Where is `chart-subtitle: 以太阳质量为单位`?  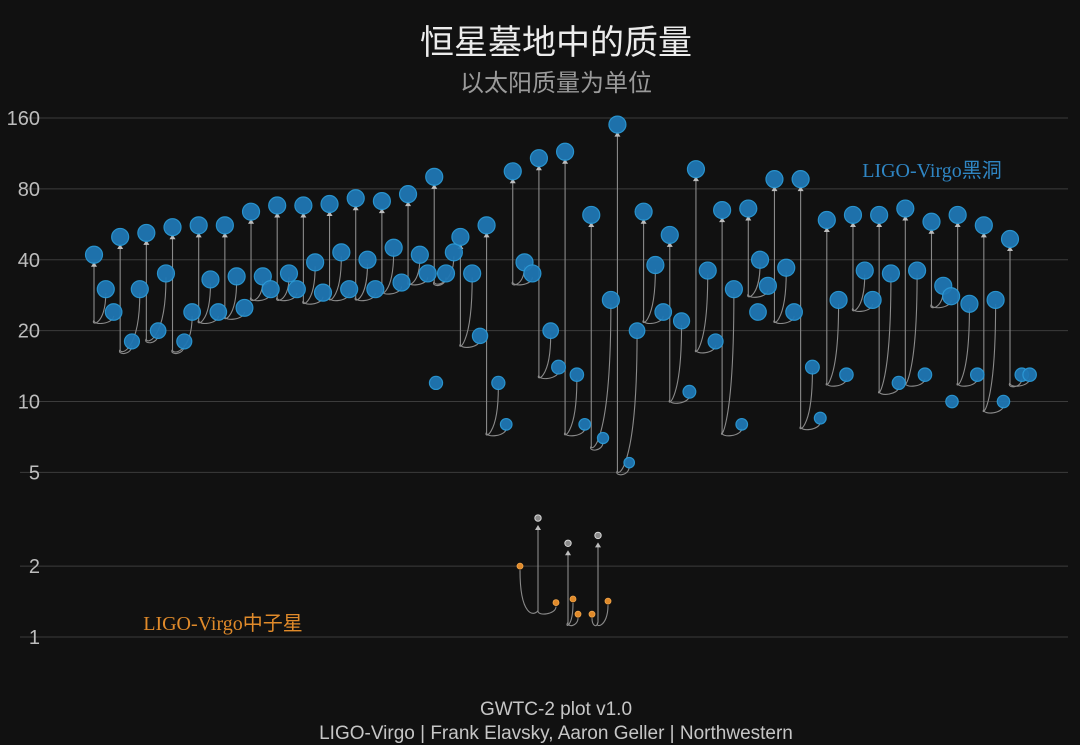 chart-subtitle: 以太阳质量为单位 is located at coordinates (556, 83).